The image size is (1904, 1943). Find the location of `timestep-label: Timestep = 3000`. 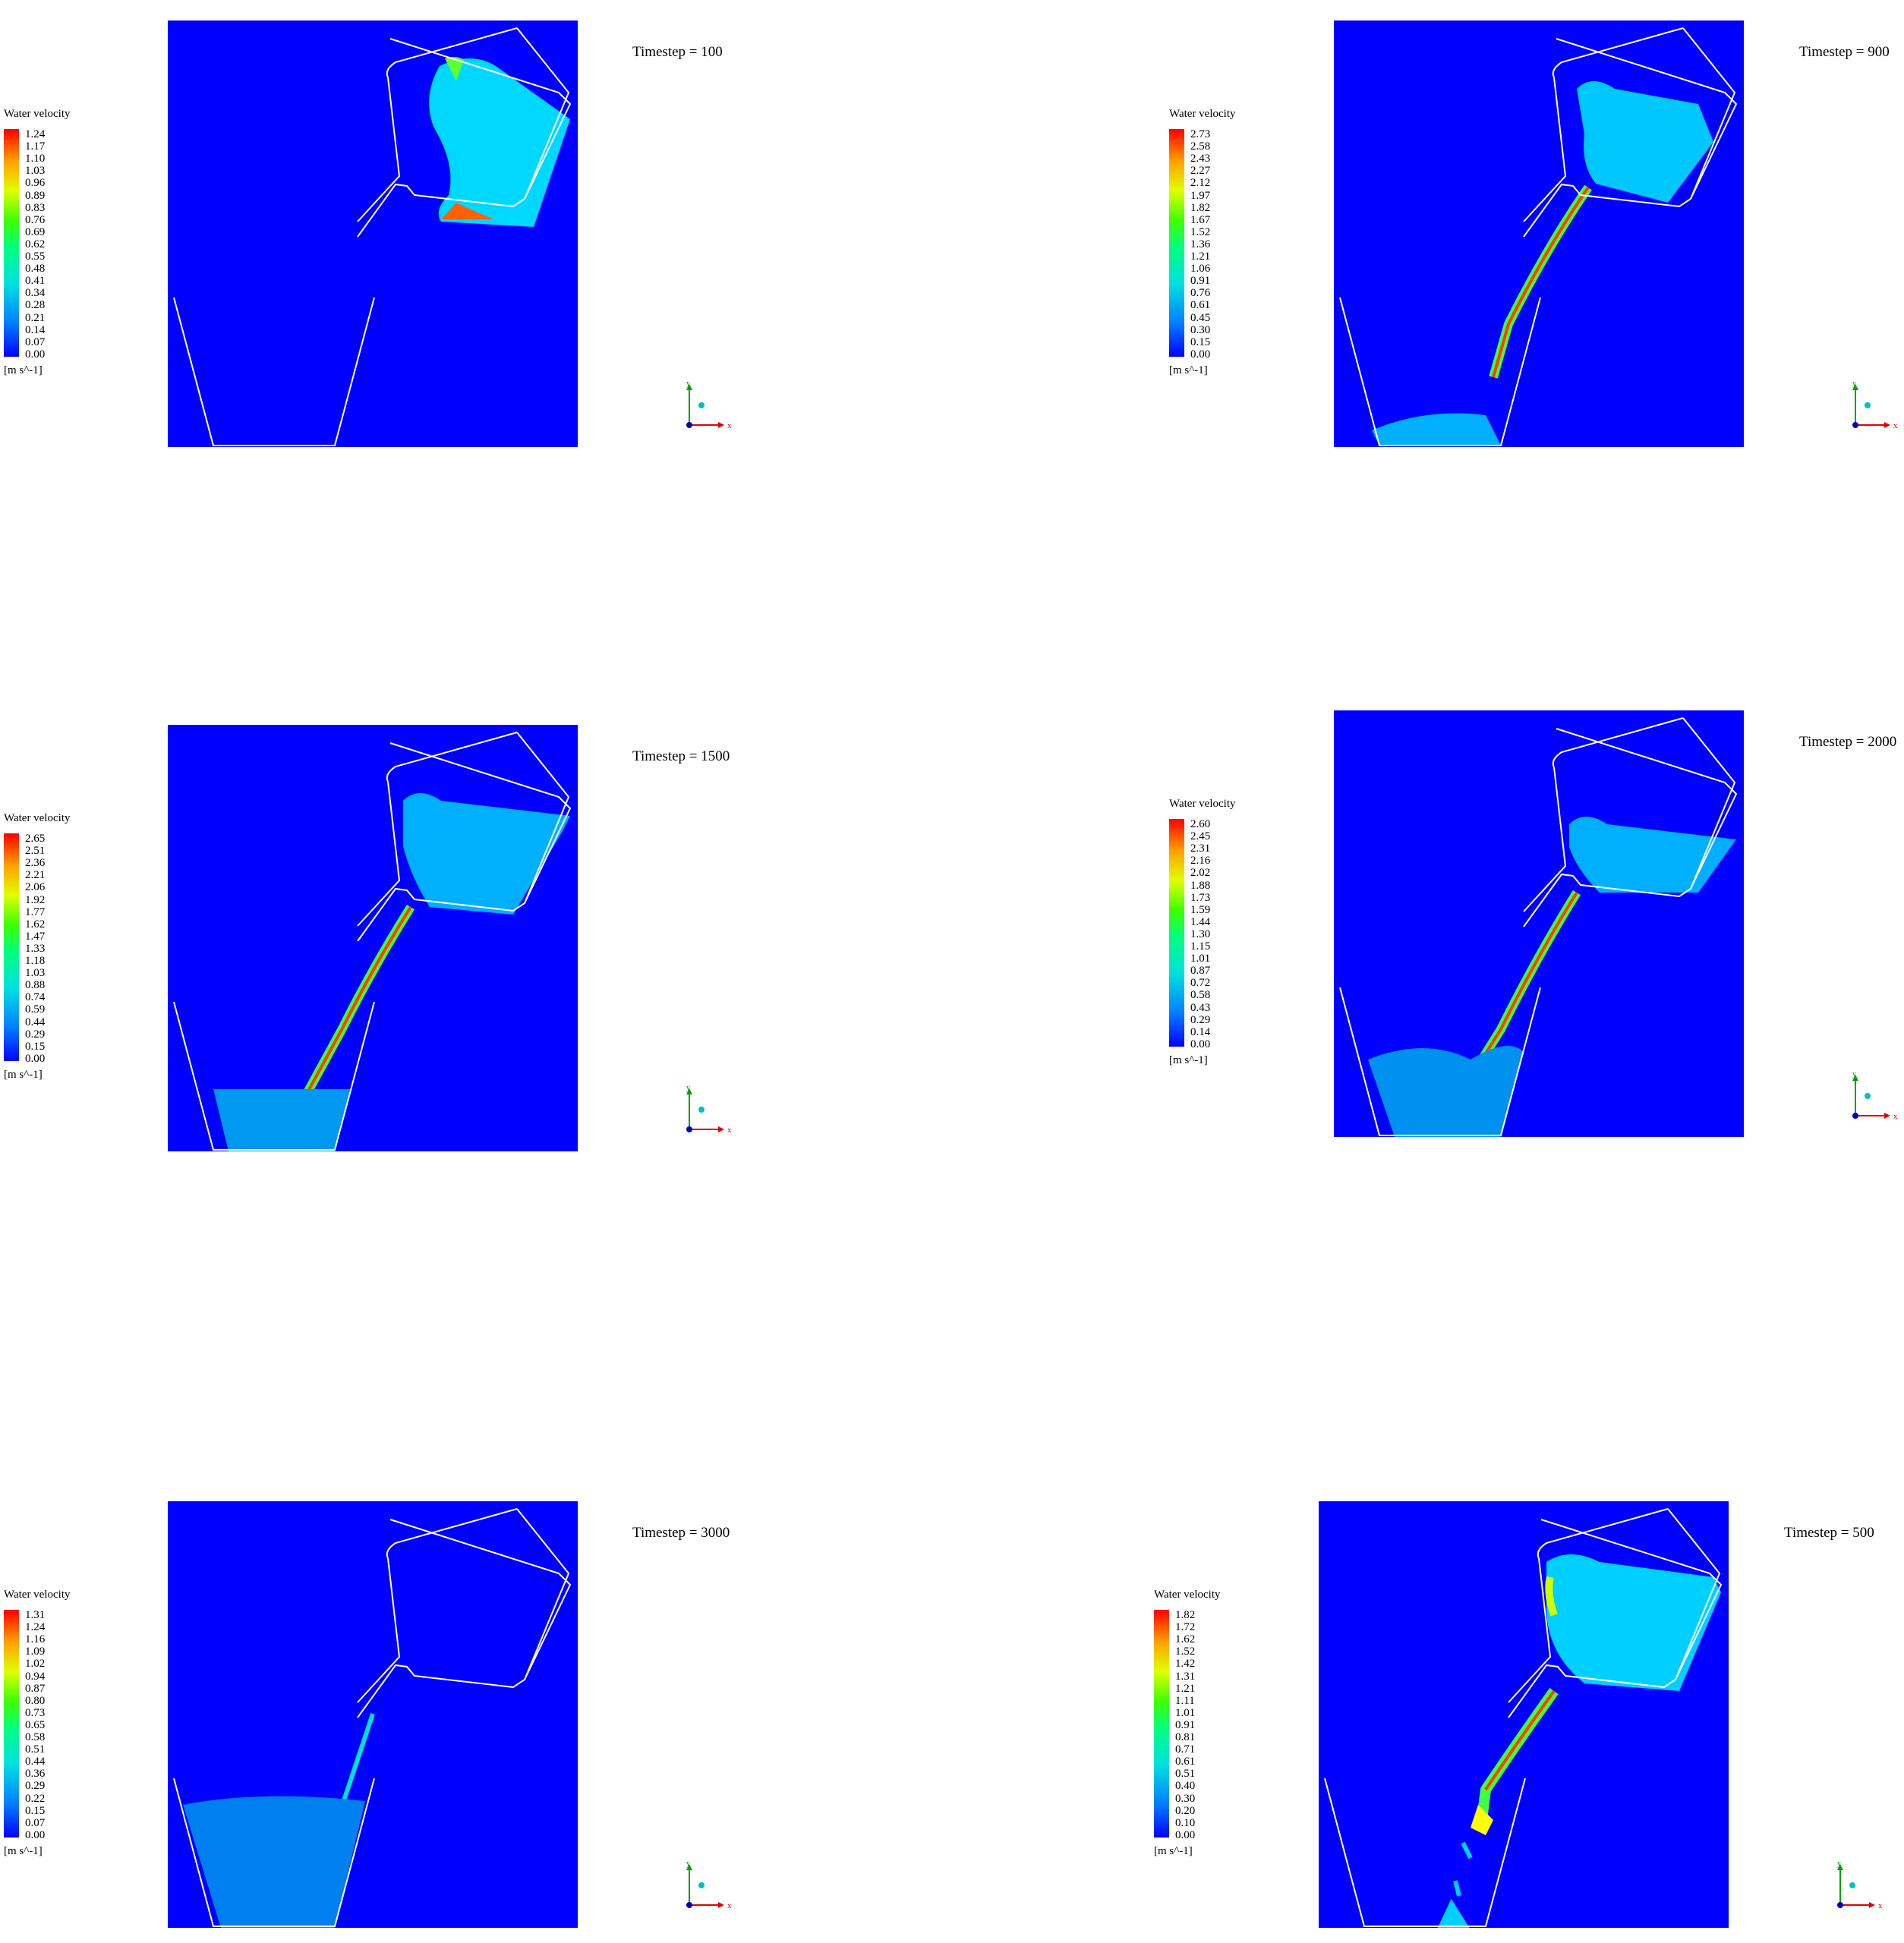

timestep-label: Timestep = 3000 is located at coordinates (681, 1533).